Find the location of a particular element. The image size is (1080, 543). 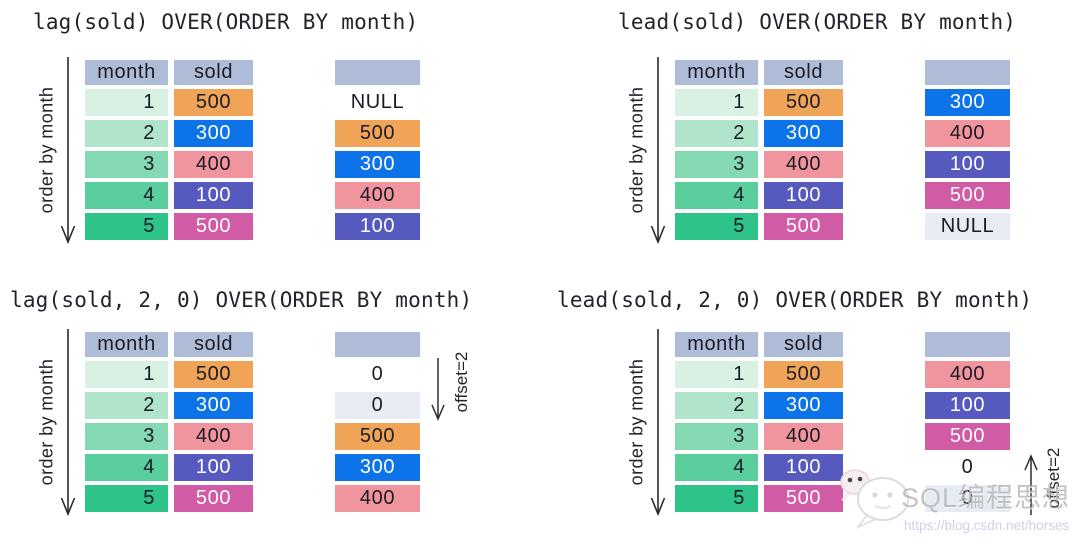

offset-arrow-down-icon is located at coordinates (438, 389).